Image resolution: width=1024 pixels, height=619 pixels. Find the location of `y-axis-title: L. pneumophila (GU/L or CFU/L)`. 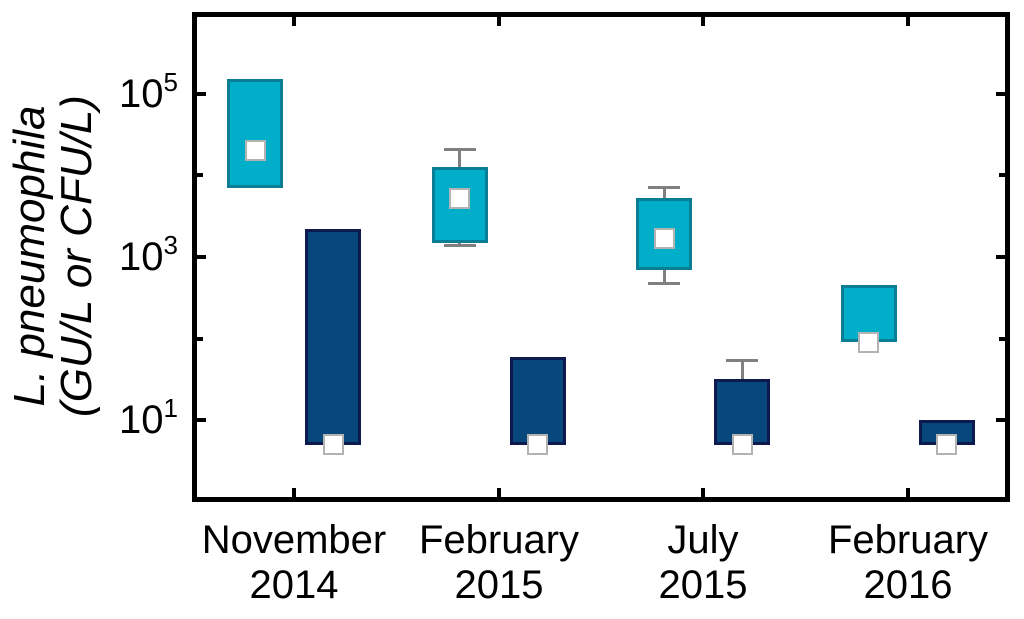

y-axis-title: L. pneumophila (GU/L or CFU/L) is located at coordinates (53, 256).